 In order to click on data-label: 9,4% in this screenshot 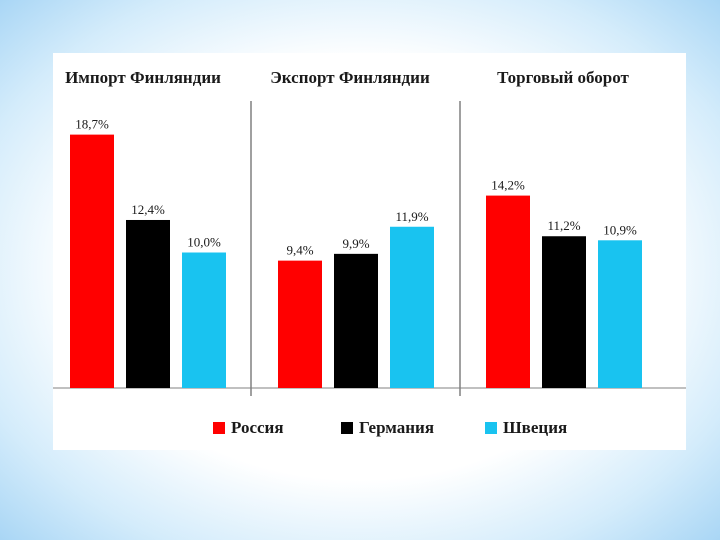, I will do `click(299, 250)`.